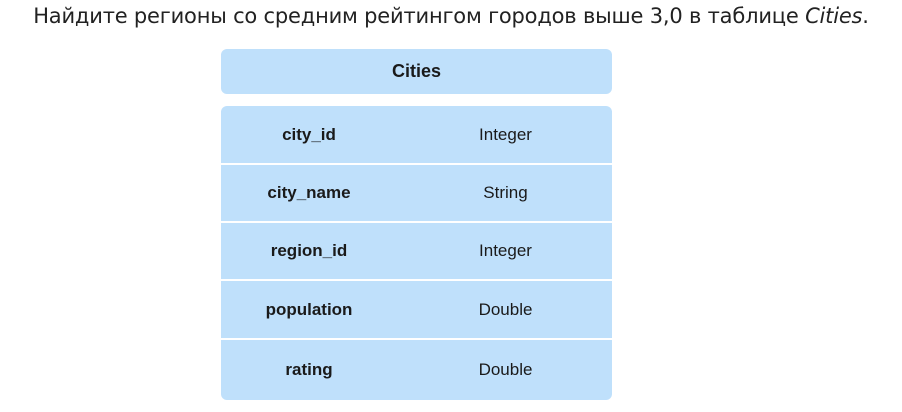 This screenshot has width=902, height=412. What do you see at coordinates (416, 134) in the screenshot?
I see `field-row-city-id: city_id Integer` at bounding box center [416, 134].